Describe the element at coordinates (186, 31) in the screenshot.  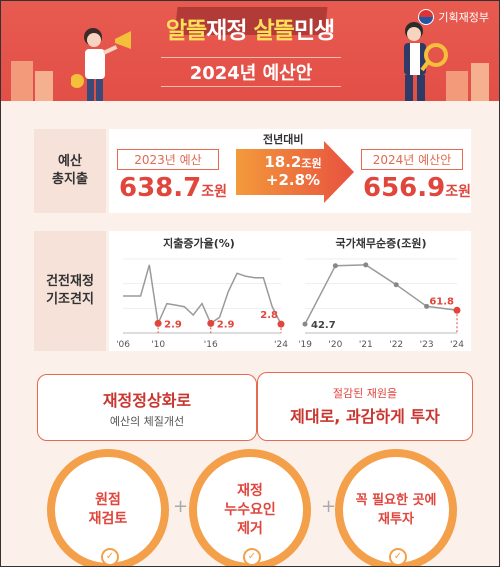
I see `title-highlight-1: 알뜰` at that location.